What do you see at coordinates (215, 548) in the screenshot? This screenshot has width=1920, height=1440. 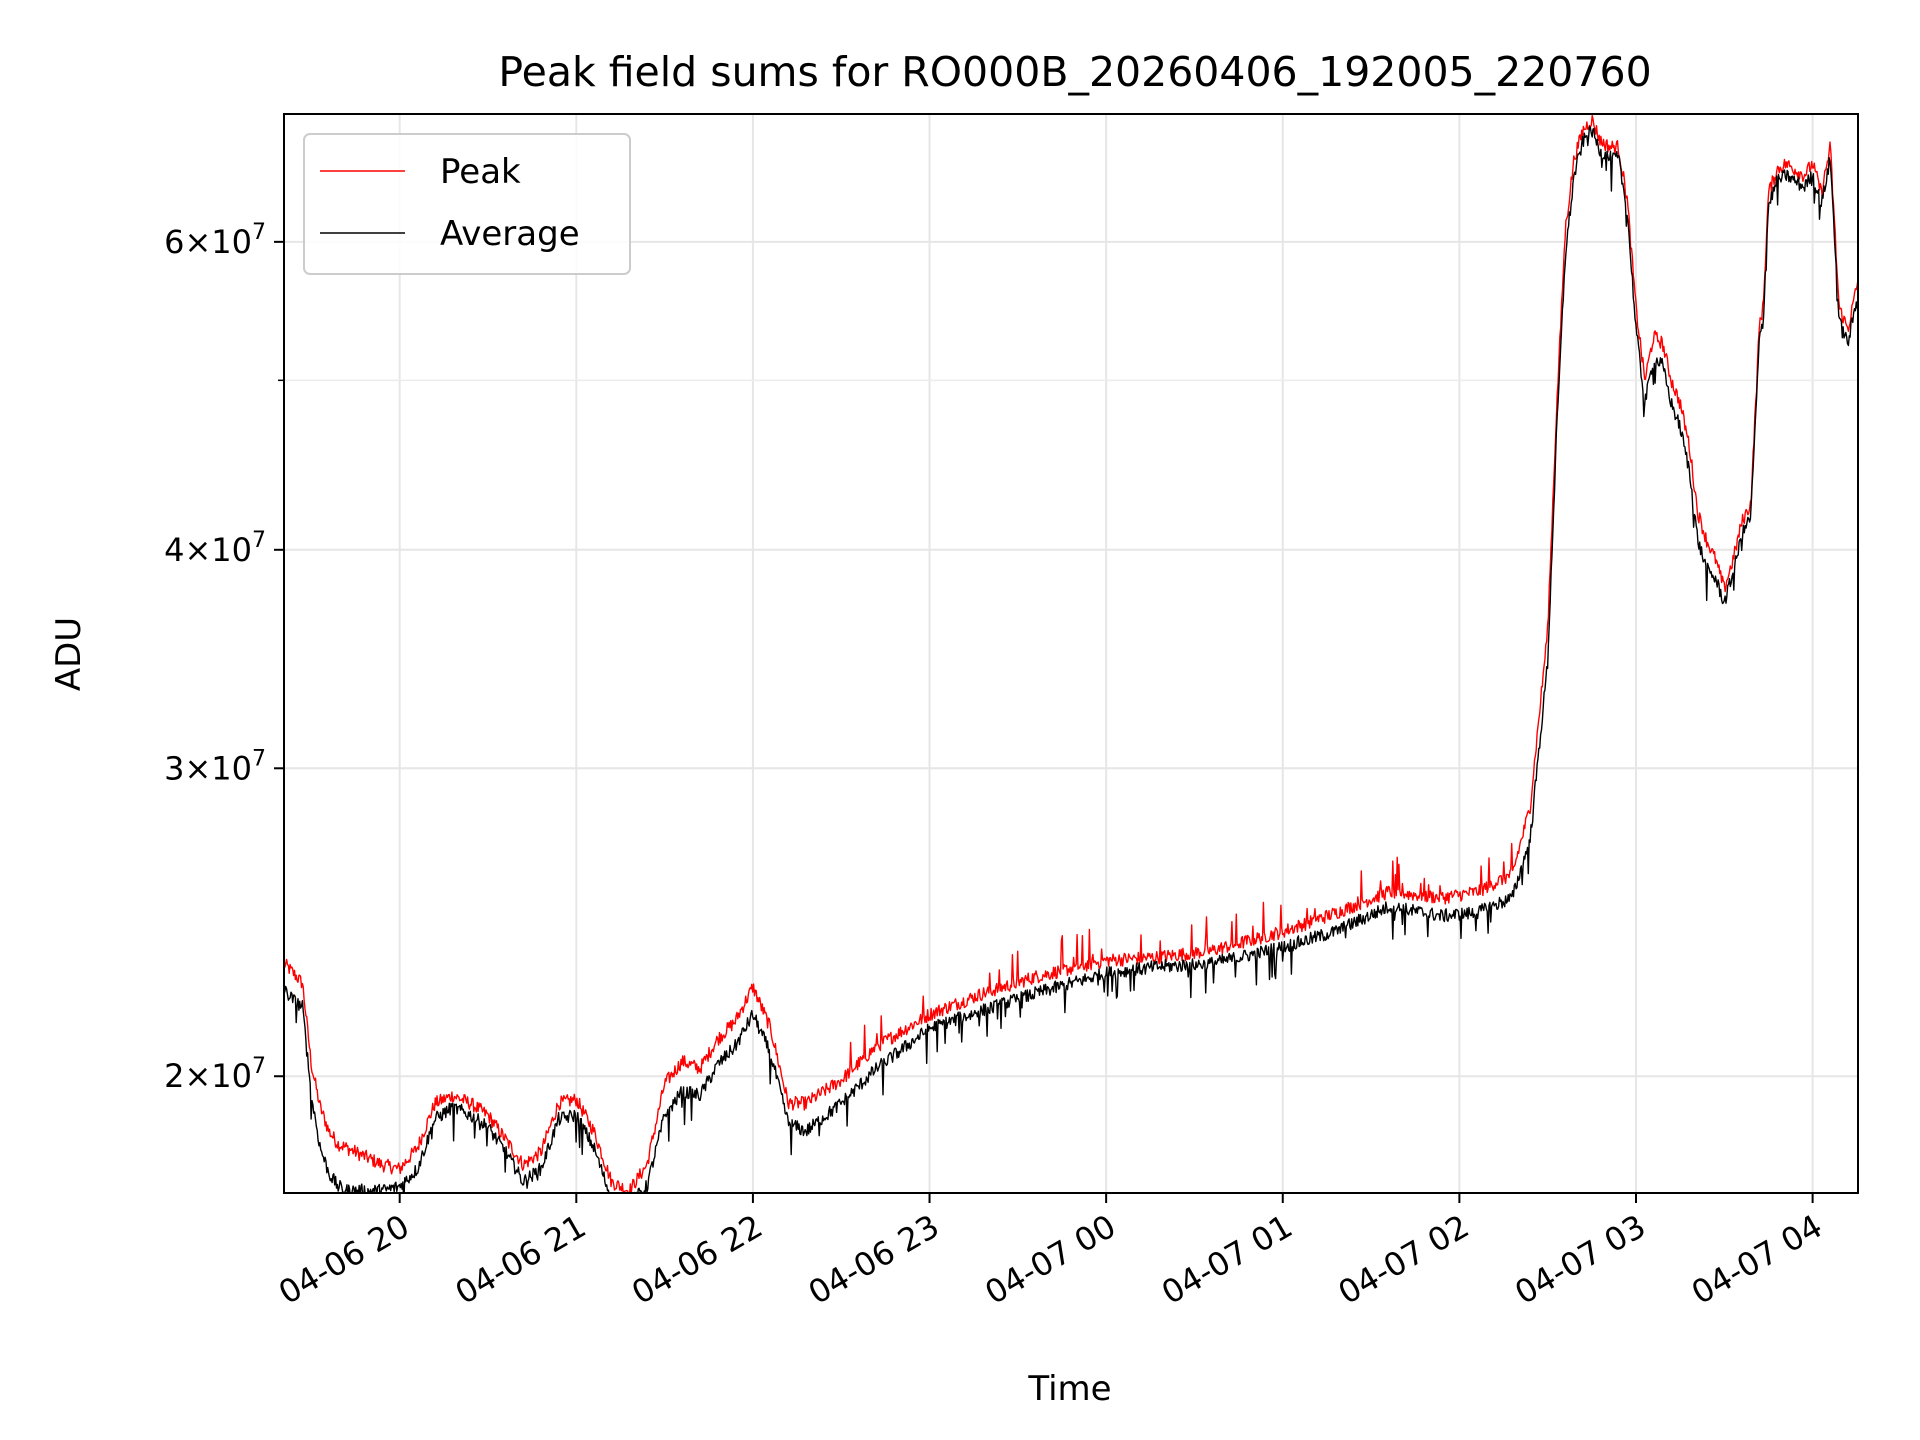 I see `y-tick-label: 4×107` at bounding box center [215, 548].